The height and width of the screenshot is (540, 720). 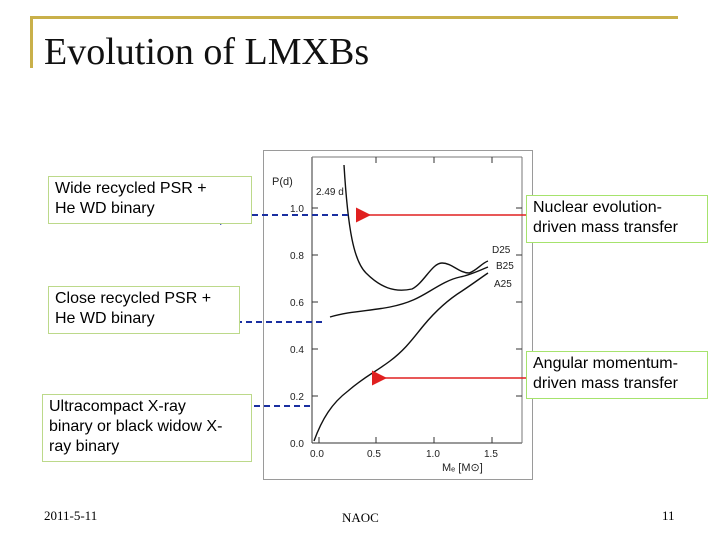 What do you see at coordinates (501, 250) in the screenshot?
I see `curve-label: D25` at bounding box center [501, 250].